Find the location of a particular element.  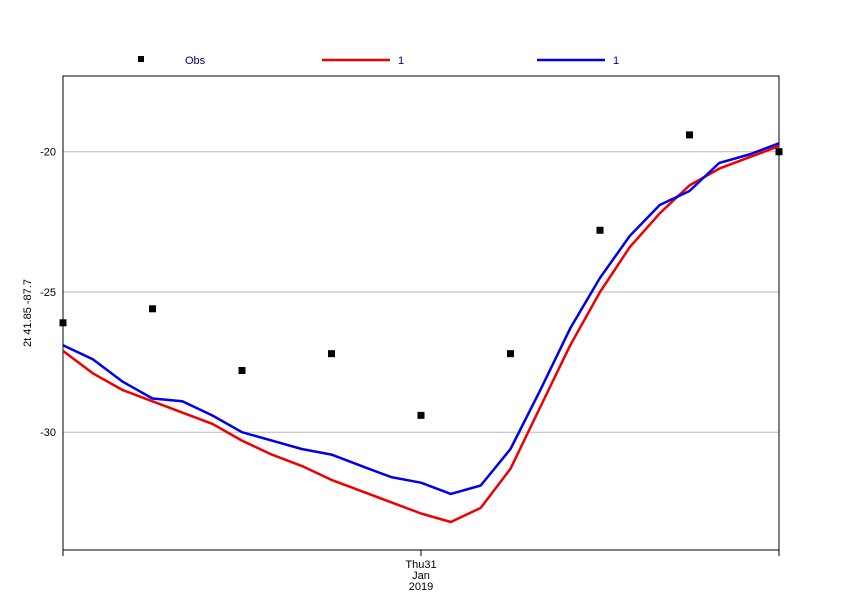

x-tick-label: Jan is located at coordinates (421, 576).